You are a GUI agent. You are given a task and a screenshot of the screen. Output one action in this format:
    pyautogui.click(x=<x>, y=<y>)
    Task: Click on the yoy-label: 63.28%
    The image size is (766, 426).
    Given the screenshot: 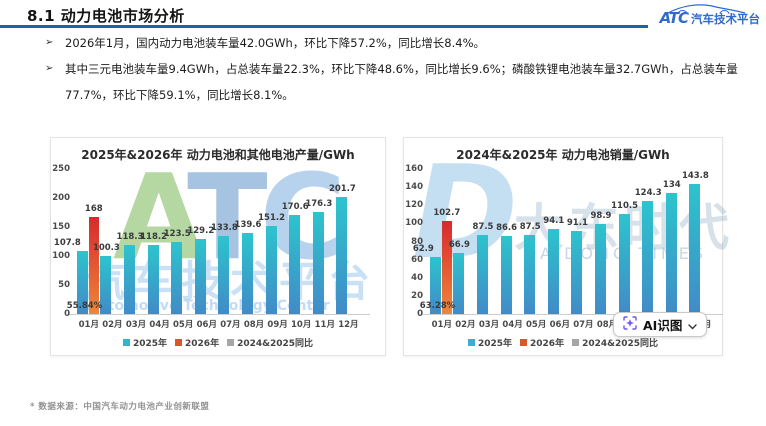 What is the action you would take?
    pyautogui.click(x=437, y=306)
    